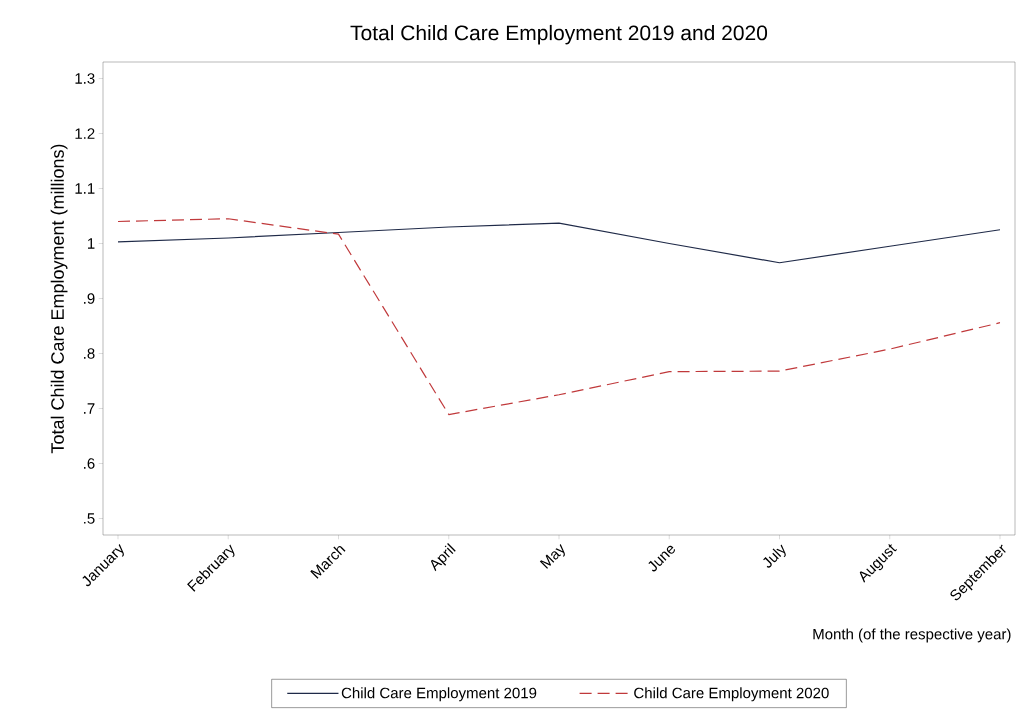  I want to click on x-axis-title: Month (of the respective year), so click(912, 635).